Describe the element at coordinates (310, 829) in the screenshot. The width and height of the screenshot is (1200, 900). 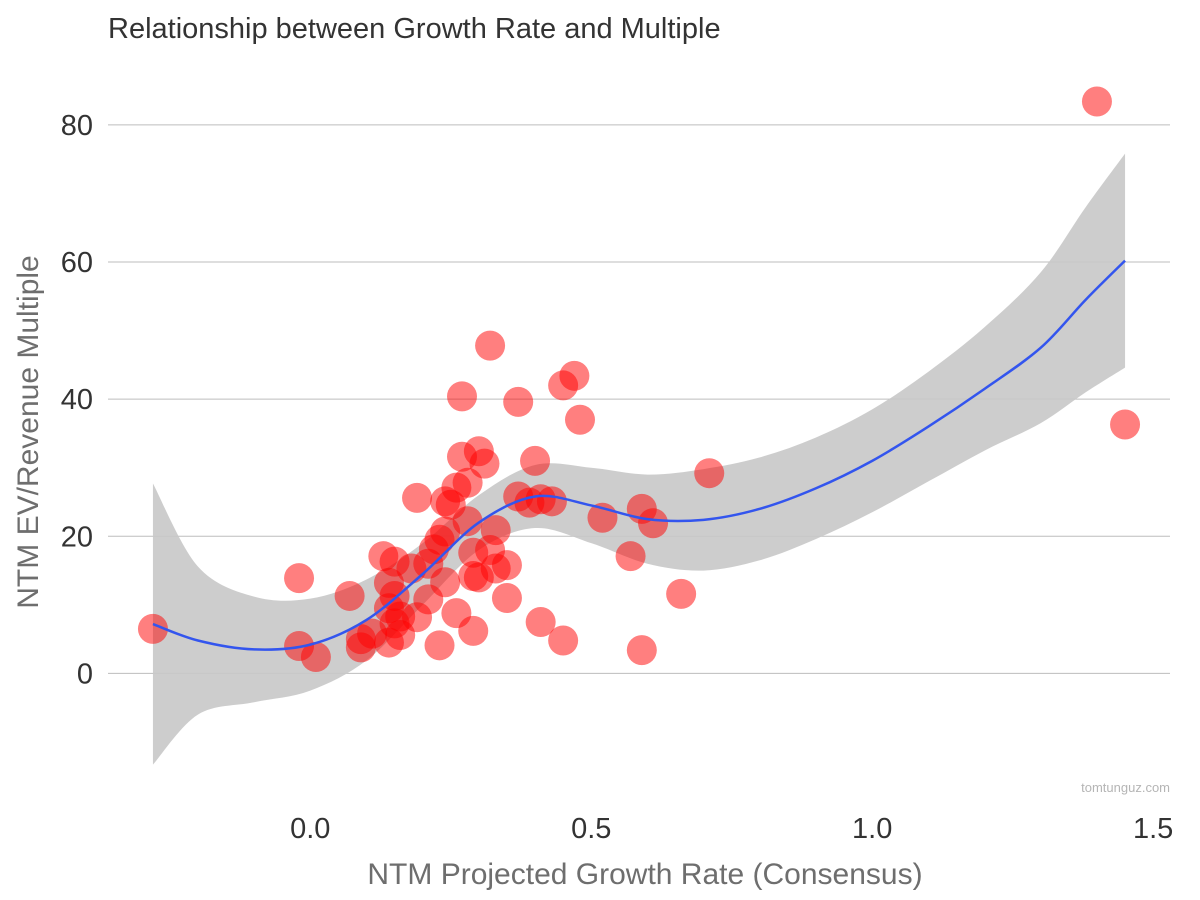
I see `x-tick-label: 0.0` at that location.